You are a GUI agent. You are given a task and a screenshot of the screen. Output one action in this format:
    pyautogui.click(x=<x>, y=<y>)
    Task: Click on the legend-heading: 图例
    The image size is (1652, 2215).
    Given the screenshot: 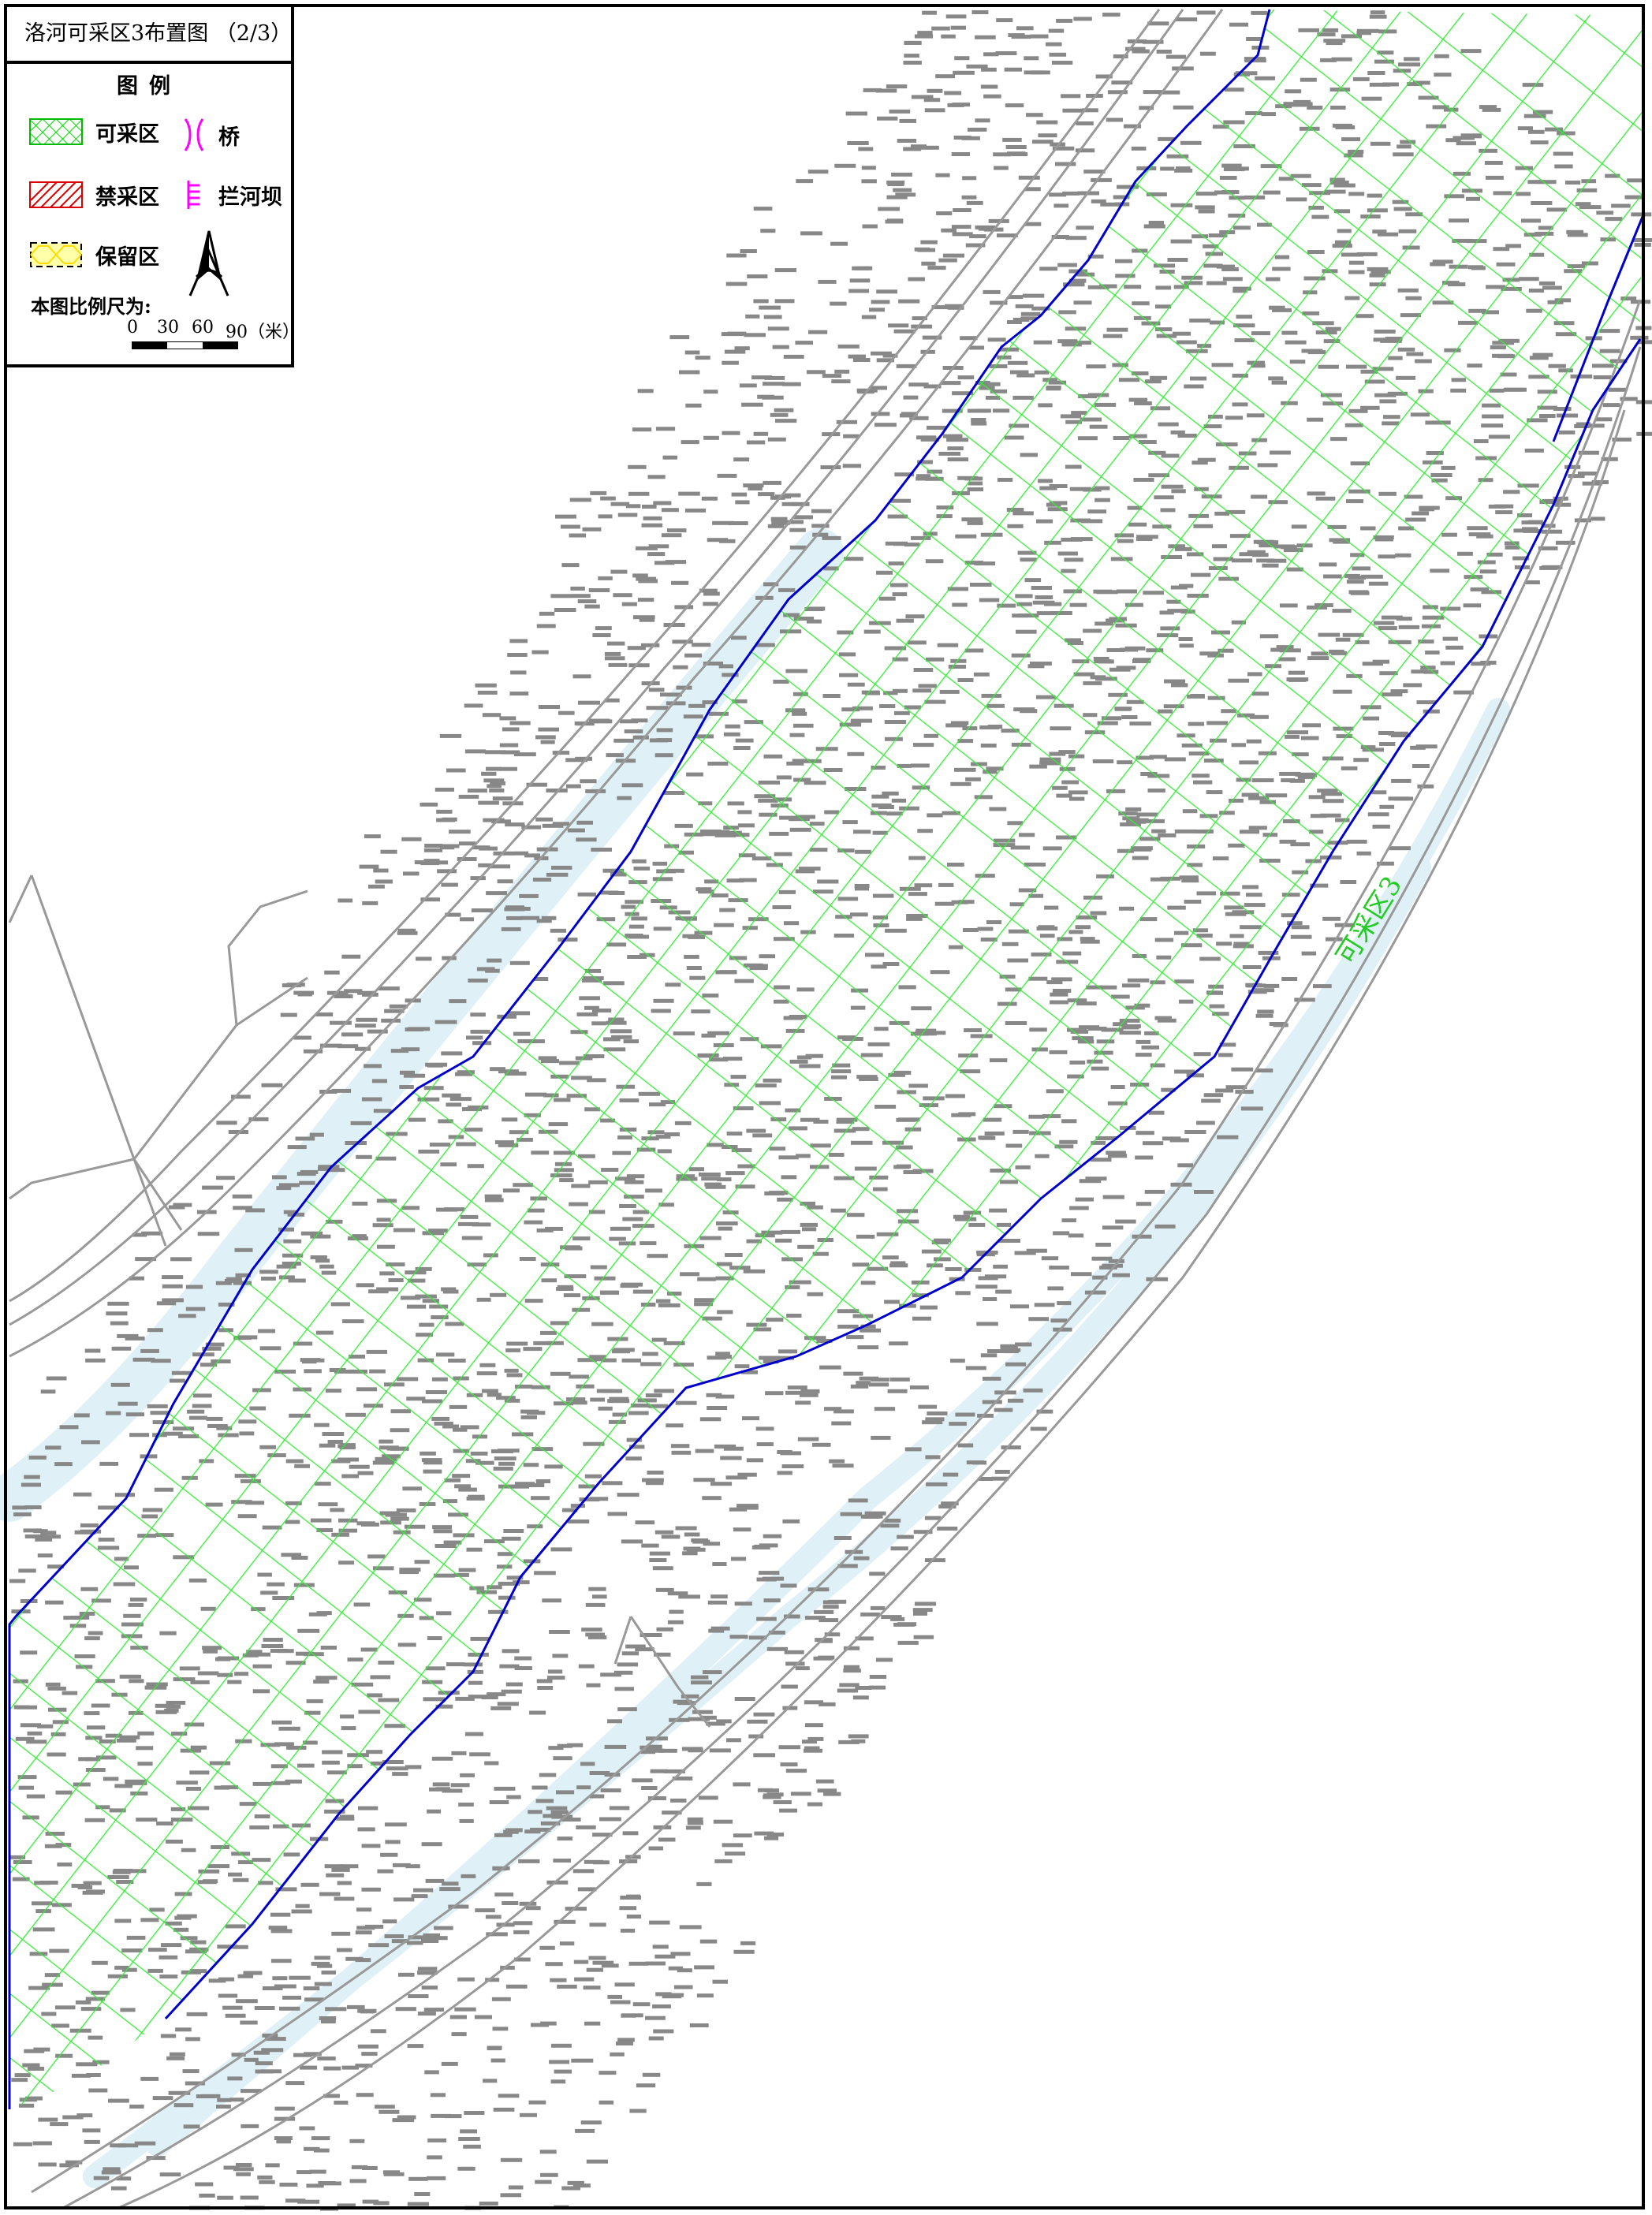 What is the action you would take?
    pyautogui.click(x=149, y=86)
    